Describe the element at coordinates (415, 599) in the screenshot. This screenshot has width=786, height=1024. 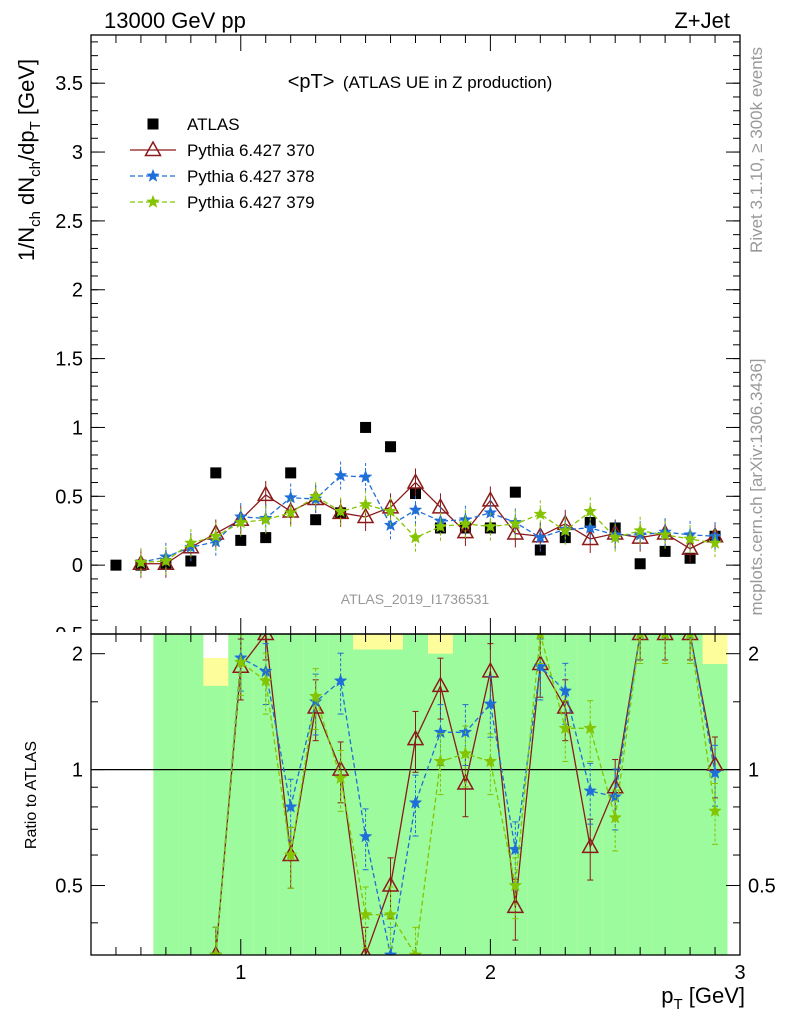
I see `analysis-label: ATLAS_2019_I1736531` at that location.